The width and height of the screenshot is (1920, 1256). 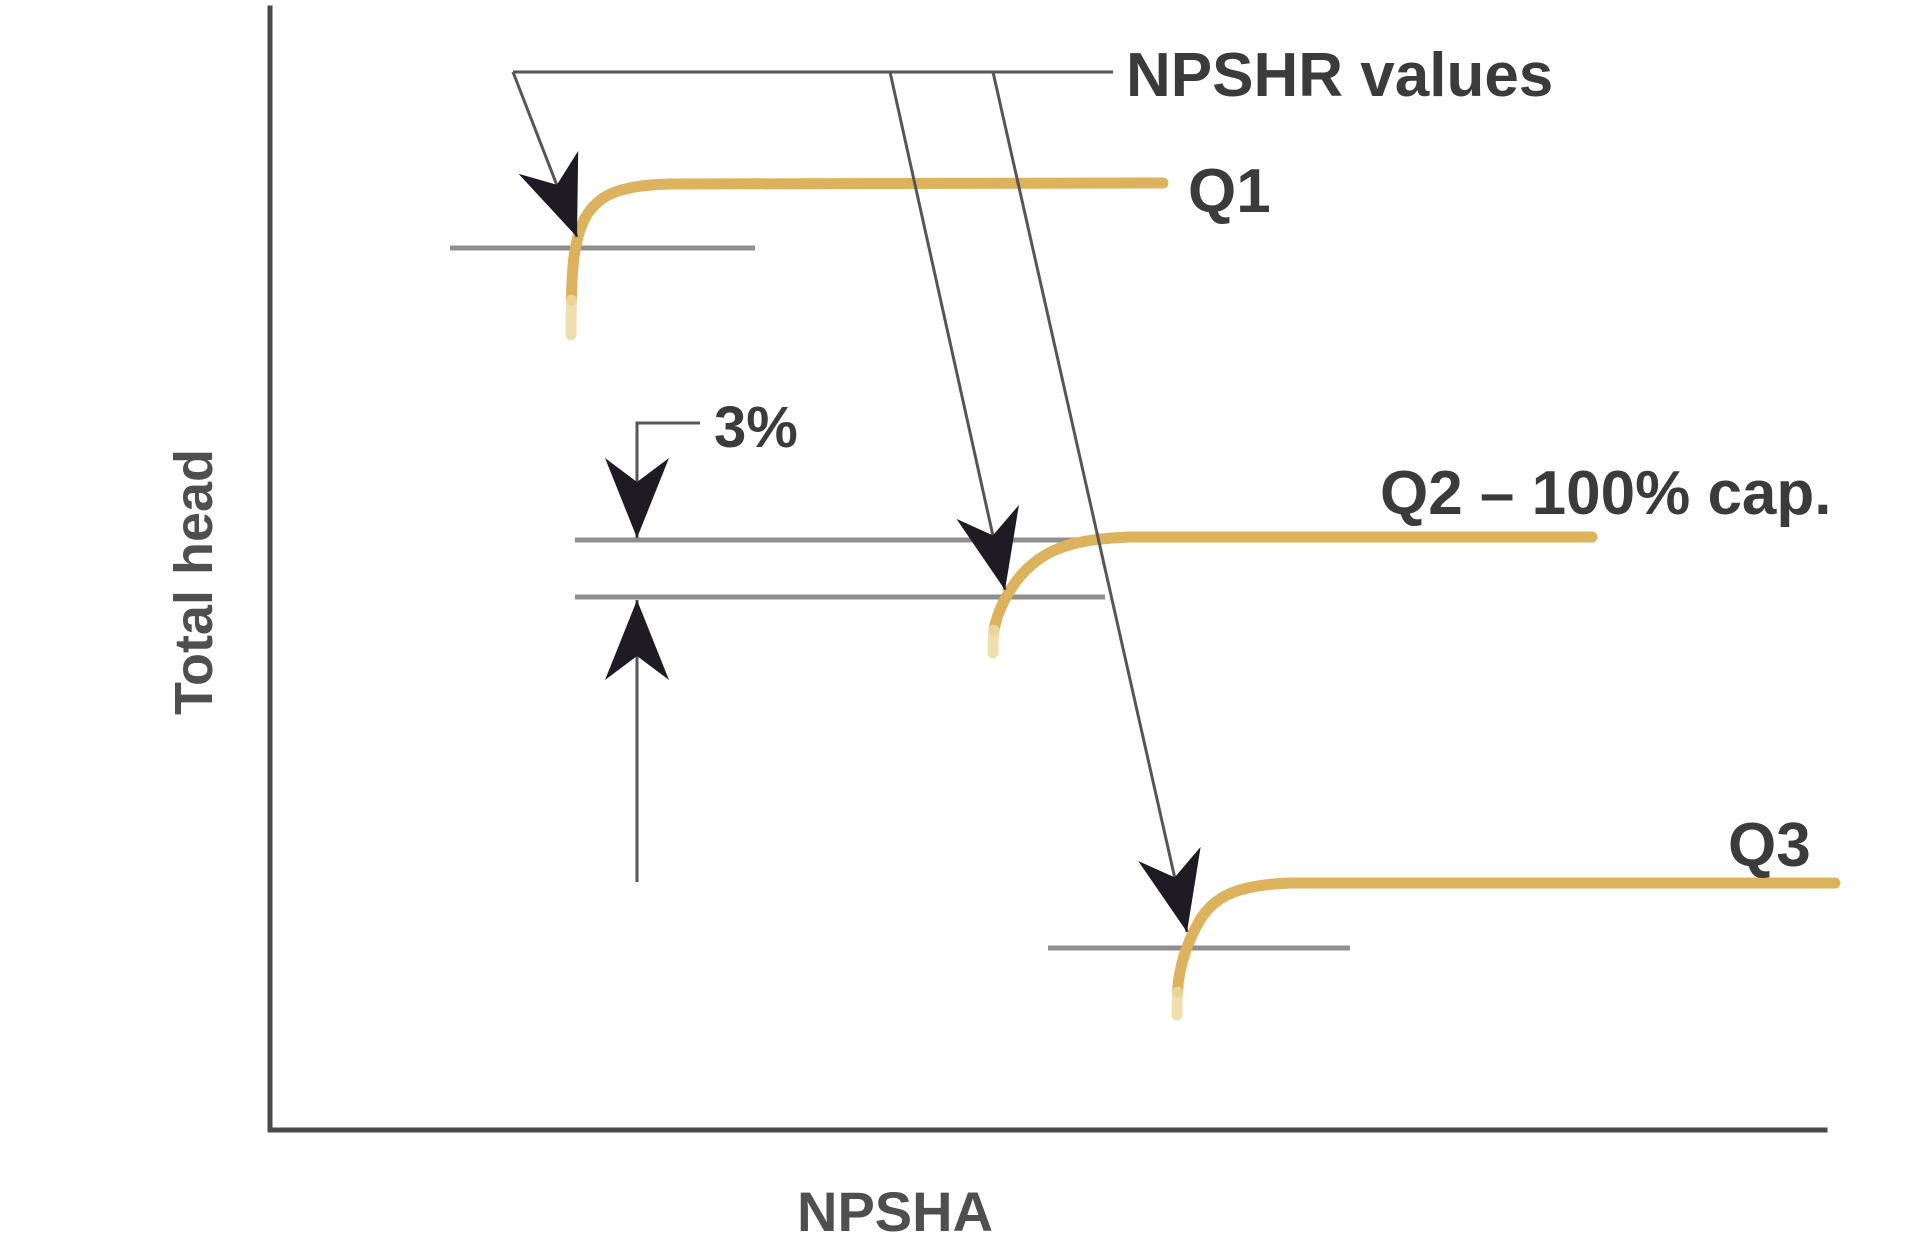 What do you see at coordinates (1769, 845) in the screenshot?
I see `q3-series-label: Q3` at bounding box center [1769, 845].